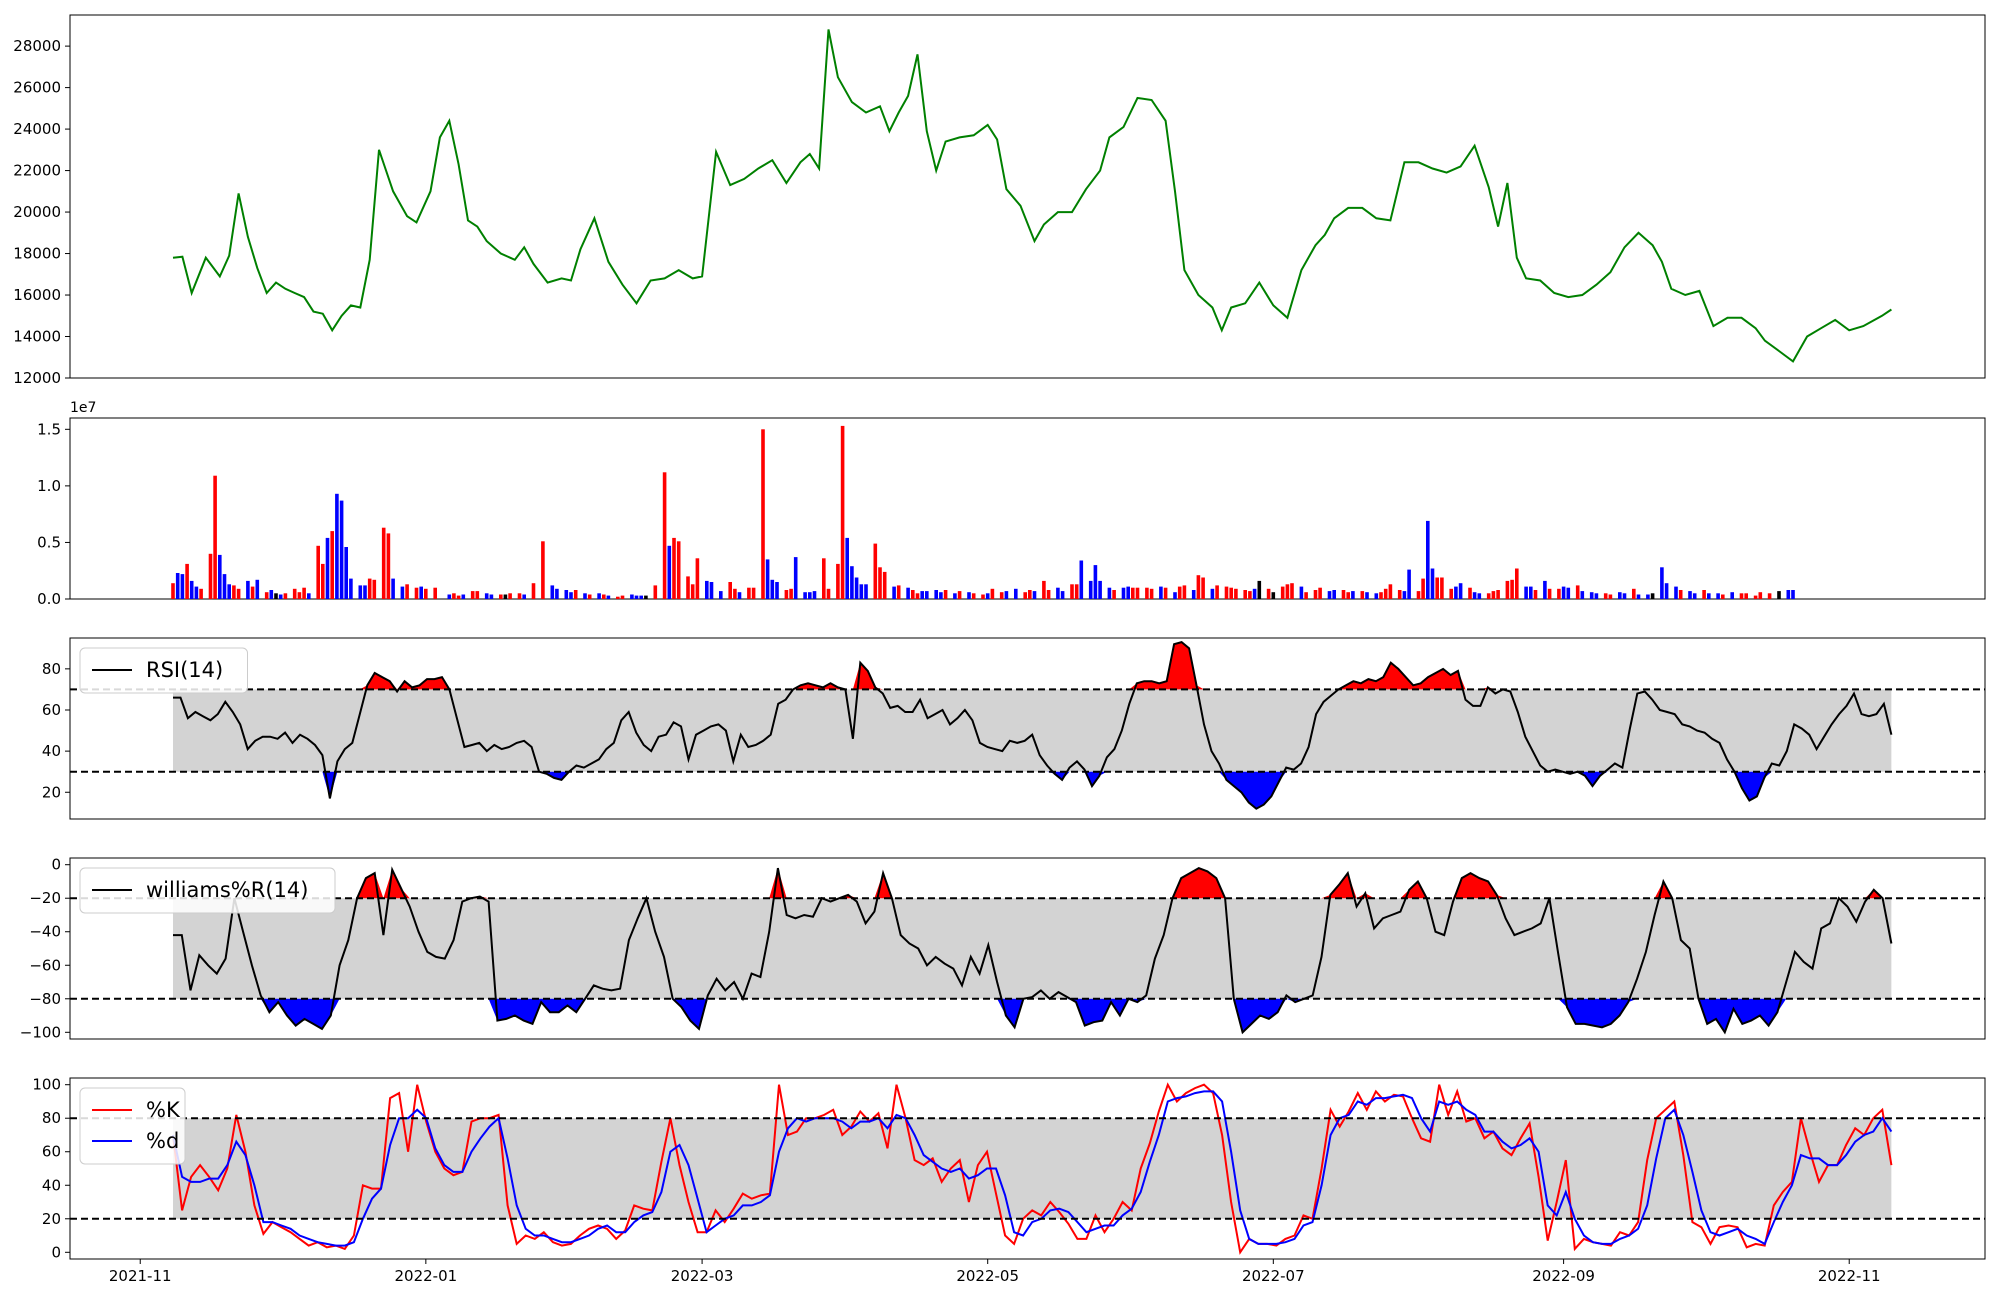 This screenshot has width=2000, height=1300. Describe the element at coordinates (51, 751) in the screenshot. I see `y-tick-label: 40` at that location.